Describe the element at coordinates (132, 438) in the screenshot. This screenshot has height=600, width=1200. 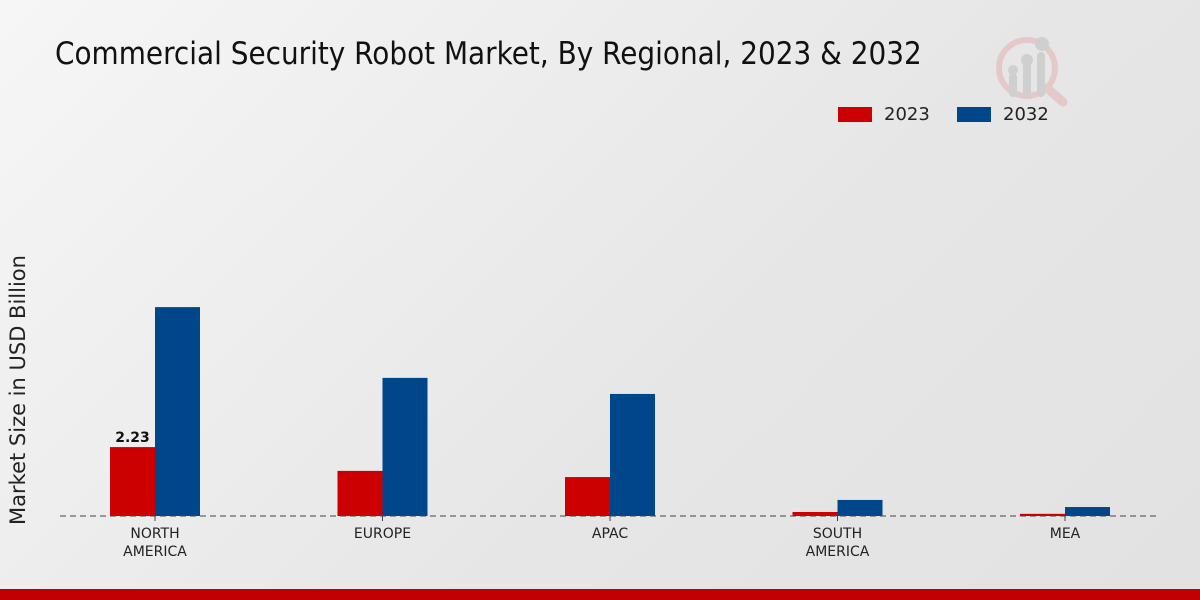
I see `data-label: 2.23` at that location.